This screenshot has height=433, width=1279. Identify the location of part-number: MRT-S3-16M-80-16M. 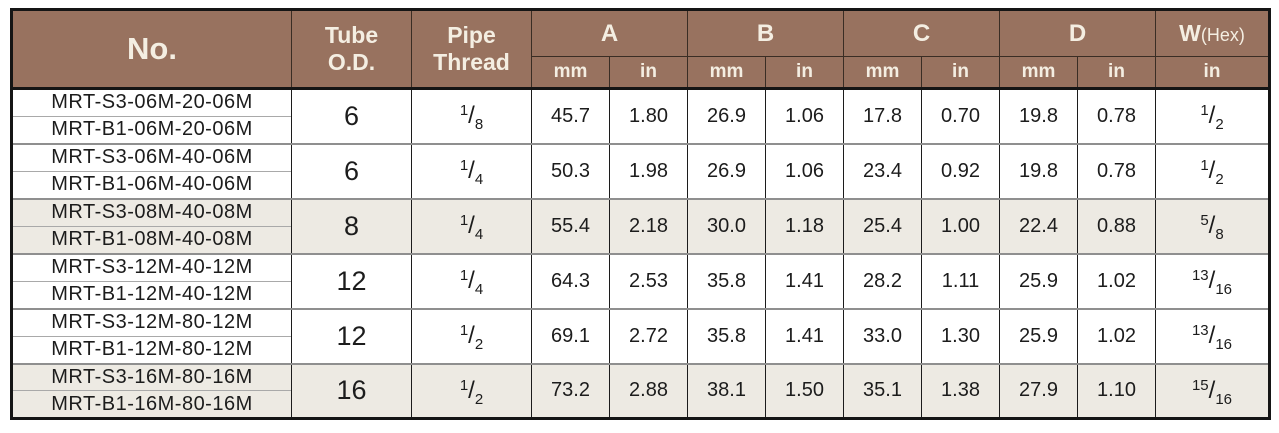
(152, 376).